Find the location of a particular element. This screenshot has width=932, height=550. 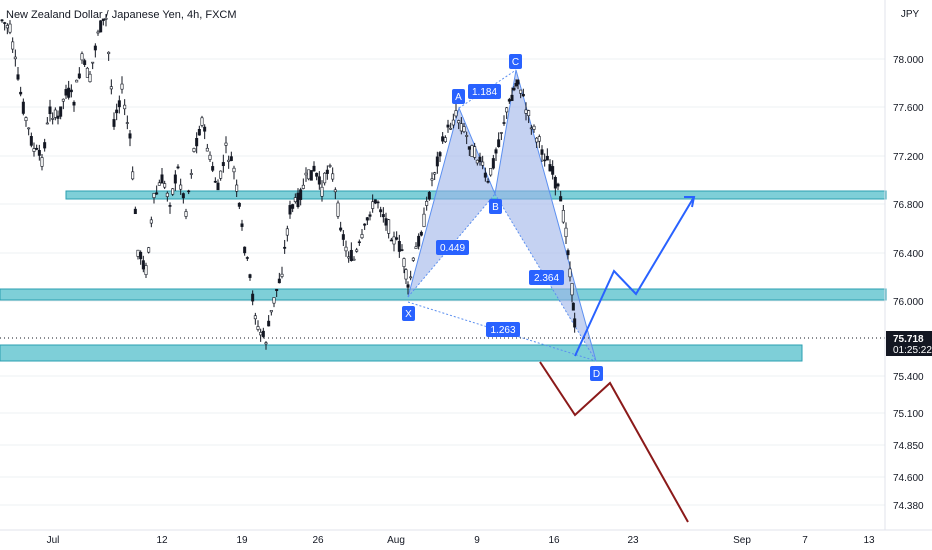

pattern-bcd-fill is located at coordinates (545, 215).